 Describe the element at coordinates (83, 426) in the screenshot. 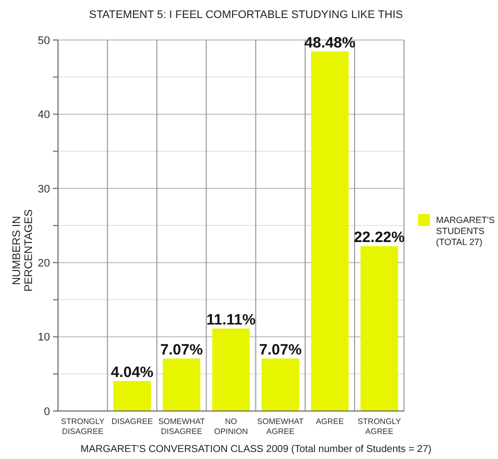

I see `x-tick-label: STRONGLY DISAGREE` at that location.